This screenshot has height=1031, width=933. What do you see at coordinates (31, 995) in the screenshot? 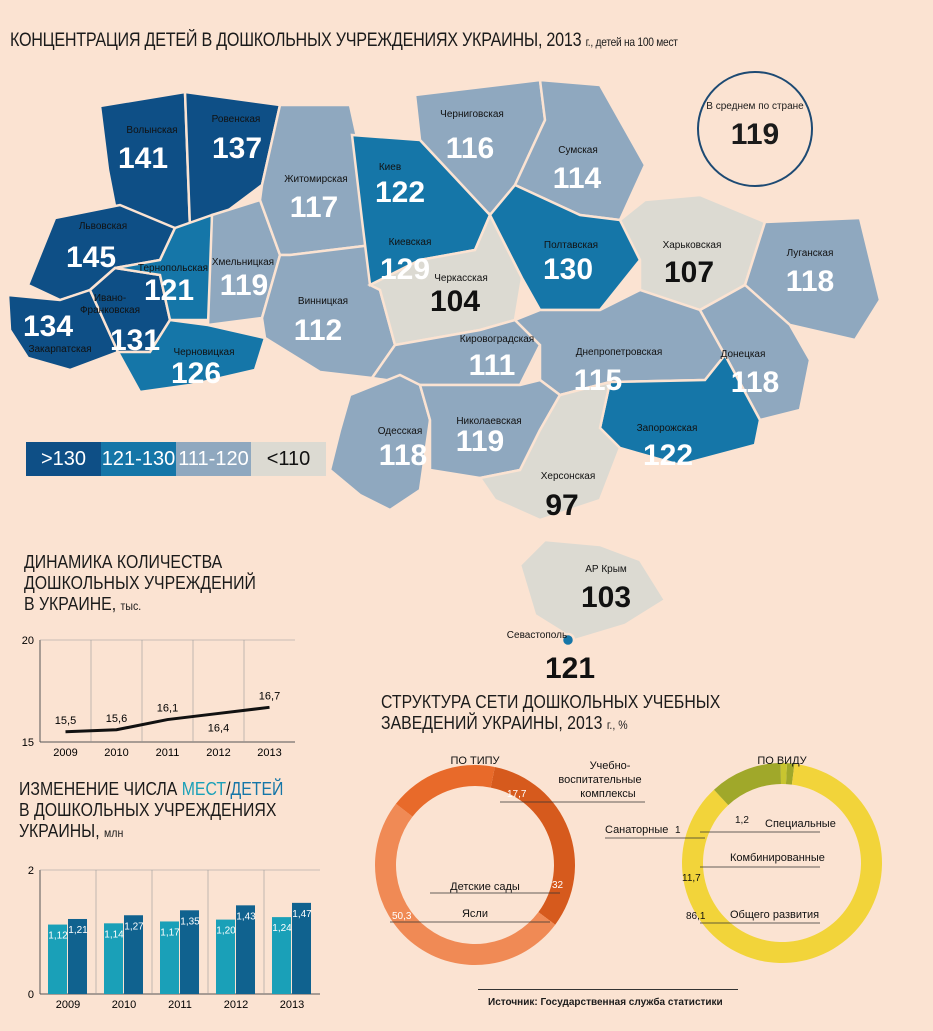
I see `y-tick-min: 0` at bounding box center [31, 995].